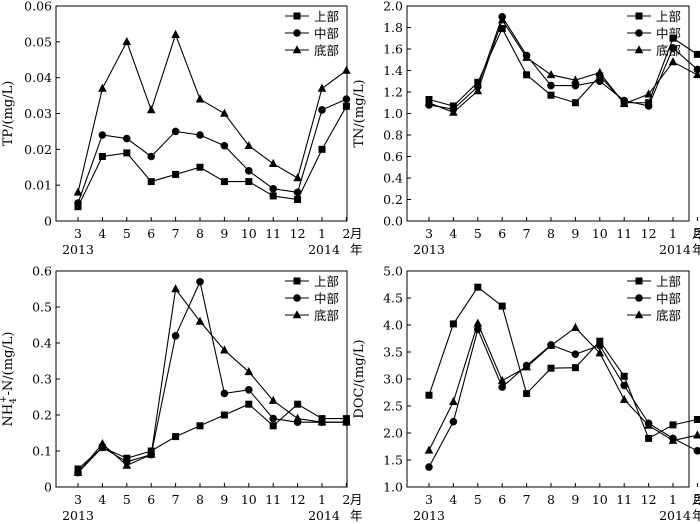 This screenshot has width=700, height=524. Describe the element at coordinates (393, 70) in the screenshot. I see `y-tick-label: 1.4` at that location.